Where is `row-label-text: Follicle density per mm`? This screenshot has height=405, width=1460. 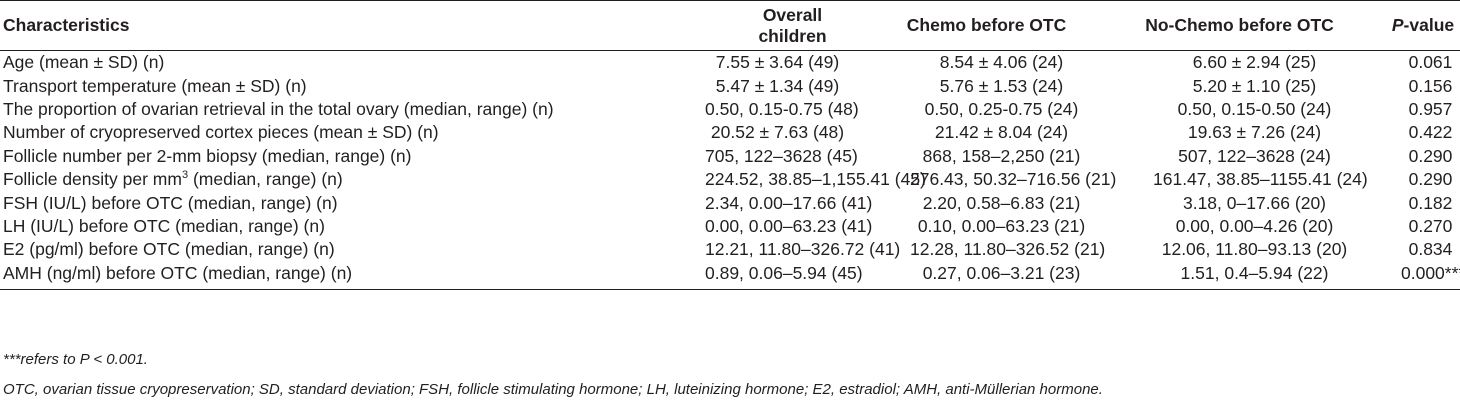
row-label-text: Follicle density per mm is located at coordinates (92, 179).